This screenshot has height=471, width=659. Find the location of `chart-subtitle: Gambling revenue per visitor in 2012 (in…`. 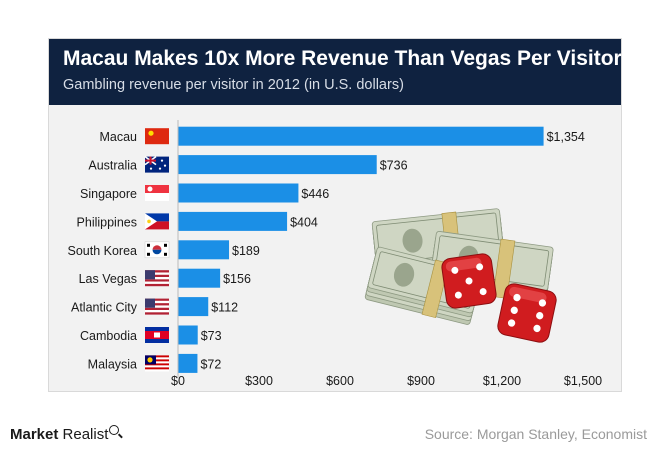

chart-subtitle: Gambling revenue per visitor in 2012 (in… is located at coordinates (233, 85).